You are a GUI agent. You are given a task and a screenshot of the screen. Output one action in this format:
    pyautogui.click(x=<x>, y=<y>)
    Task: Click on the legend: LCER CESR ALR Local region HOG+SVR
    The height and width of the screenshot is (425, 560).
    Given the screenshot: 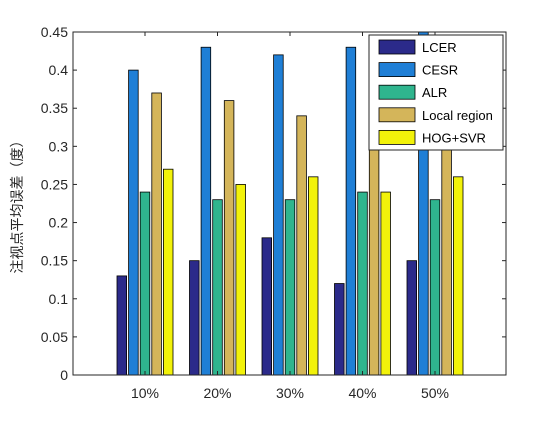 What is the action you would take?
    pyautogui.click(x=436, y=92)
    